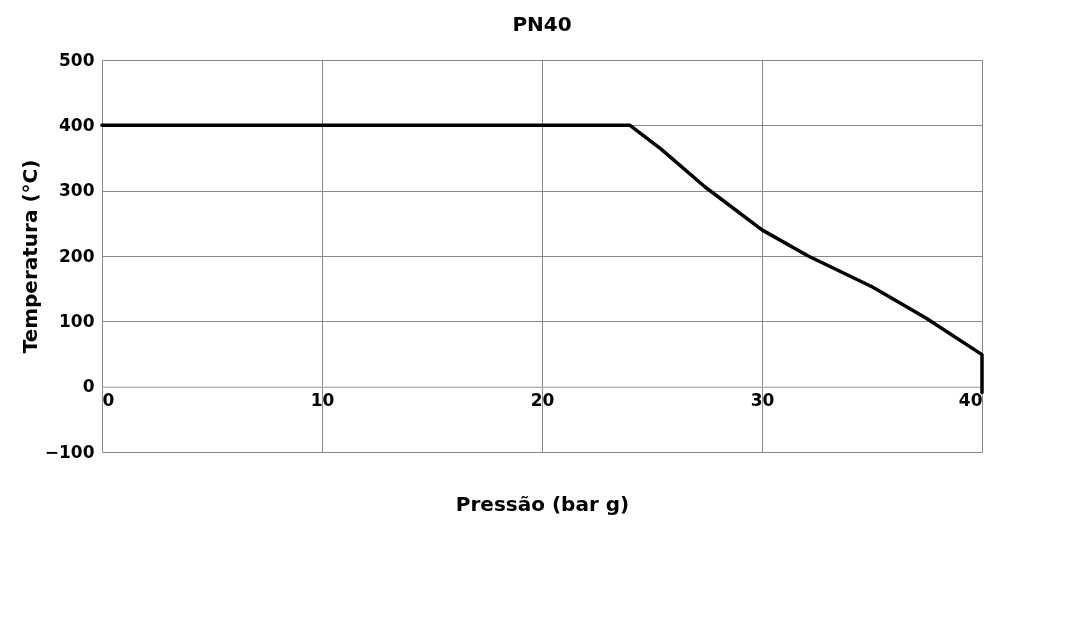  Describe the element at coordinates (77, 190) in the screenshot. I see `y-tick-label: 300` at that location.